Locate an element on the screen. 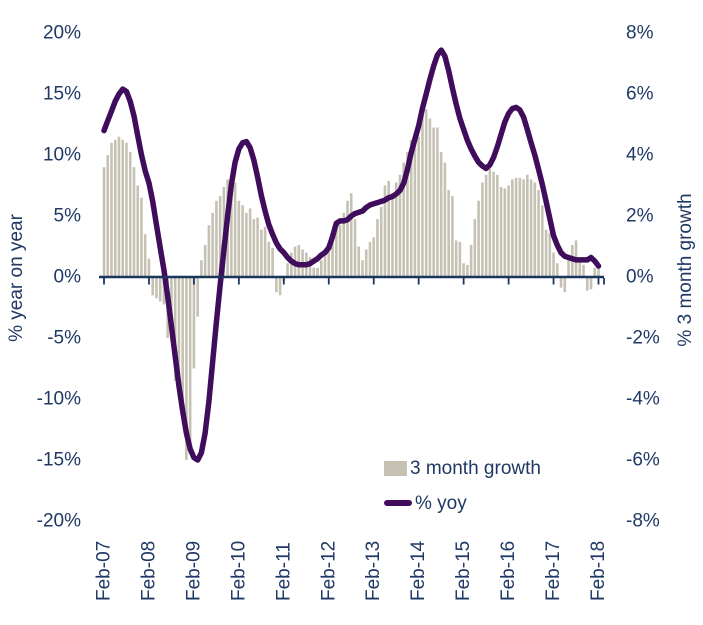 This screenshot has height=625, width=703. left-axis-tick-labels: 20% 15% 10% 5% 0% -5% -10% -15% -20% is located at coordinates (59, 277).